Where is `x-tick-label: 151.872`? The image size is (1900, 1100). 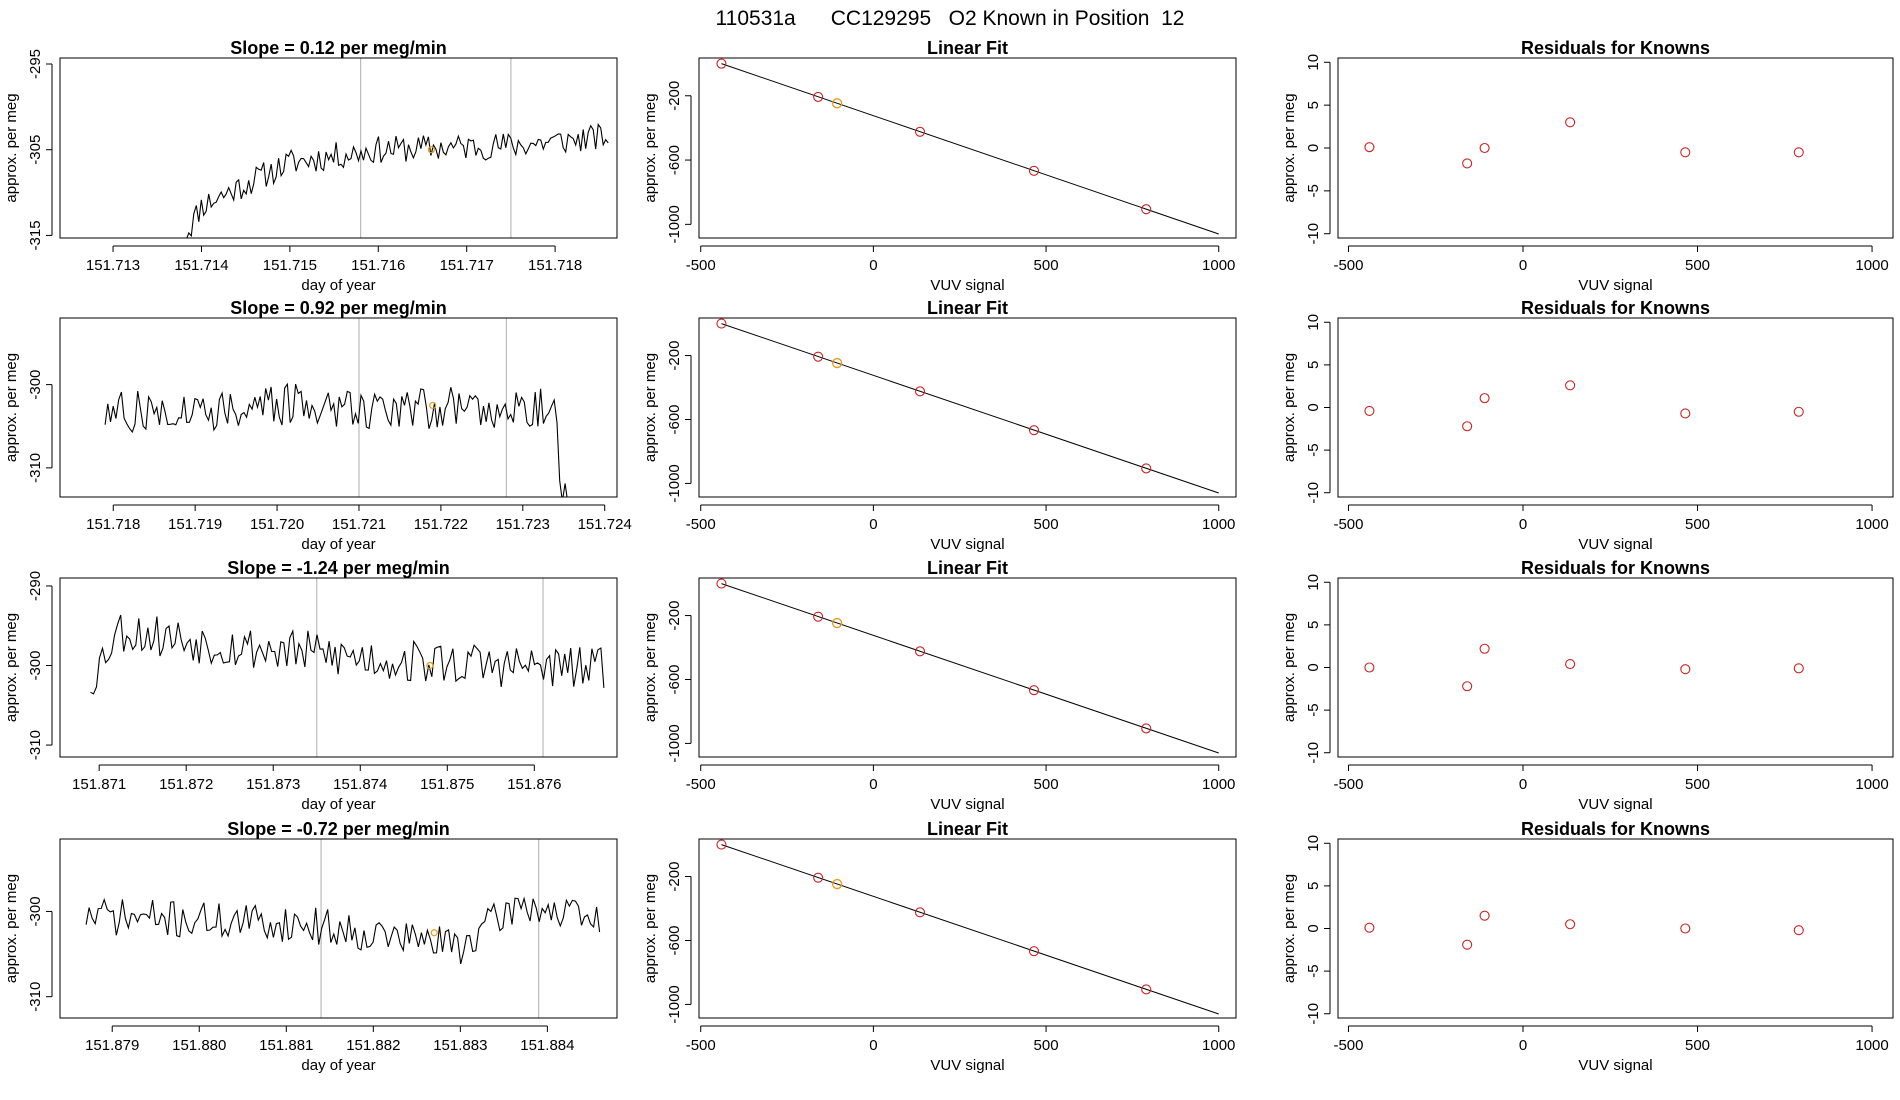 x-tick-label: 151.872 is located at coordinates (186, 784).